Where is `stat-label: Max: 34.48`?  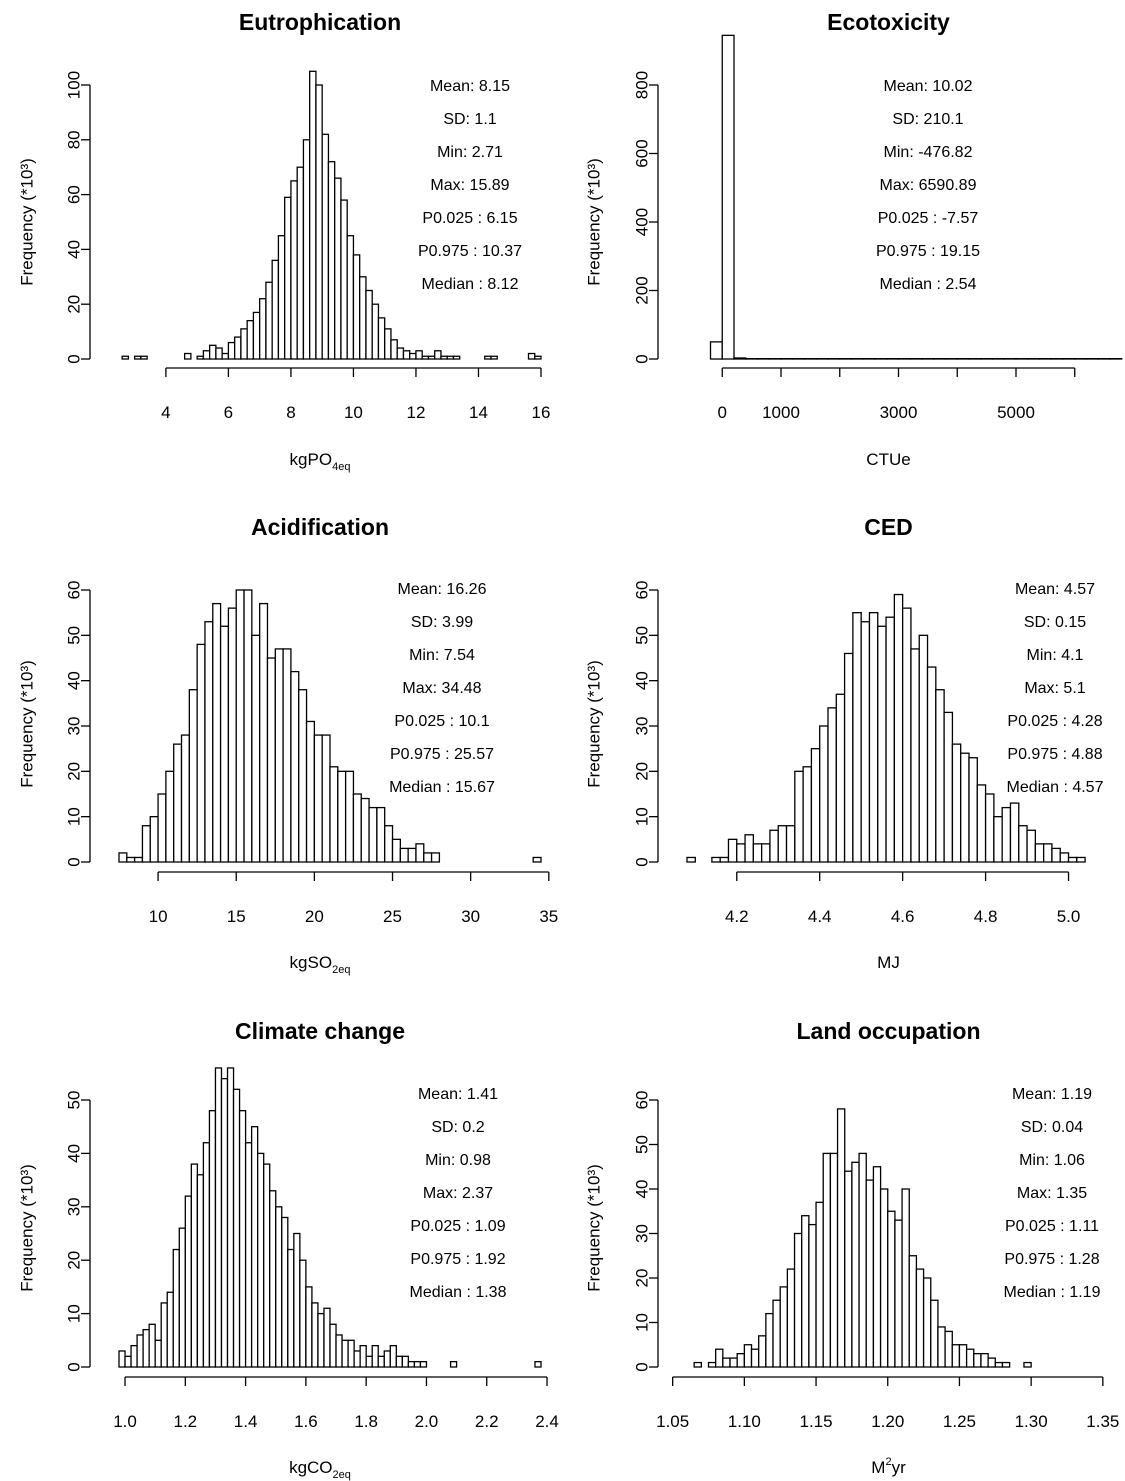
stat-label: Max: 34.48 is located at coordinates (441, 688).